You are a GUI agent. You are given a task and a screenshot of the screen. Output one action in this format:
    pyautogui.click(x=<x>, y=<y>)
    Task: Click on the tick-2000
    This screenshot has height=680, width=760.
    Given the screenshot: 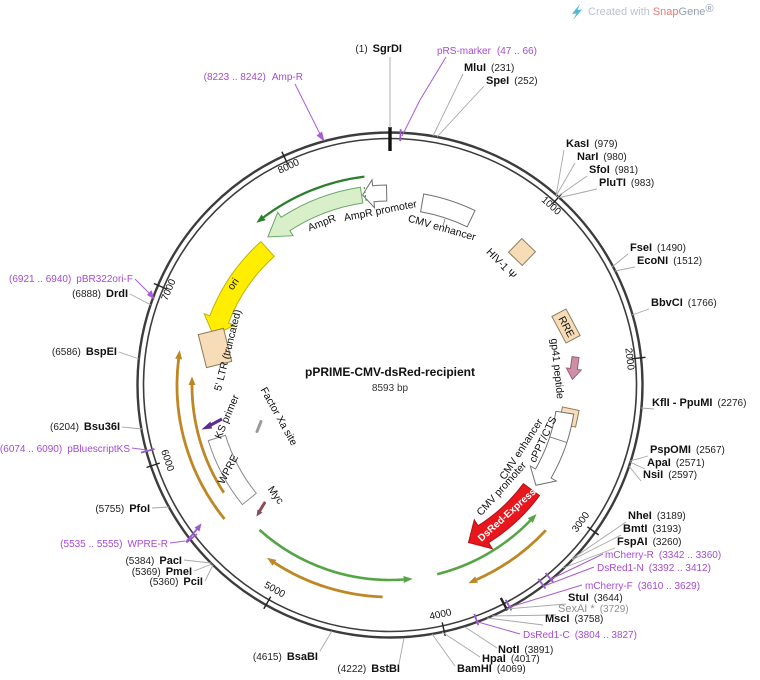 What is the action you would take?
    pyautogui.click(x=638, y=358)
    